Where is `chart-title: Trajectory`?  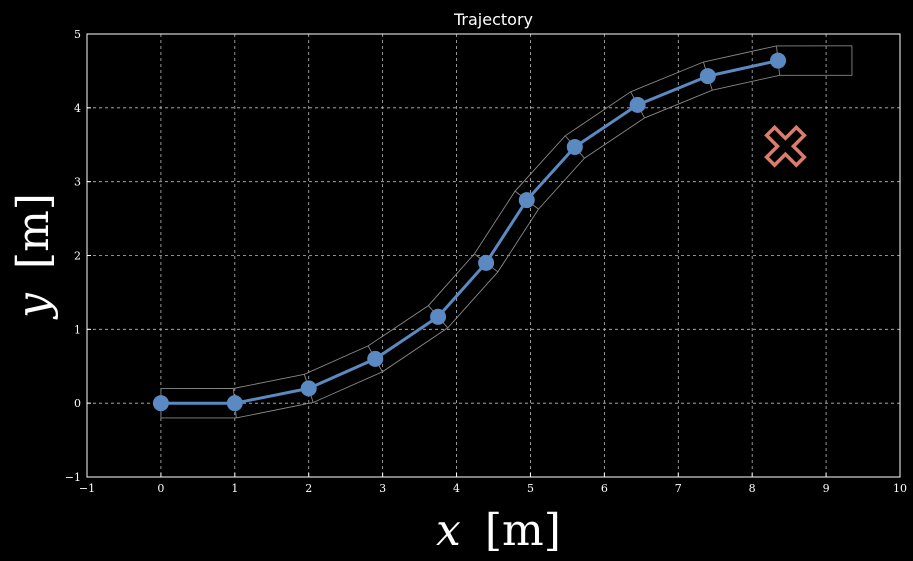
chart-title: Trajectory is located at coordinates (493, 19).